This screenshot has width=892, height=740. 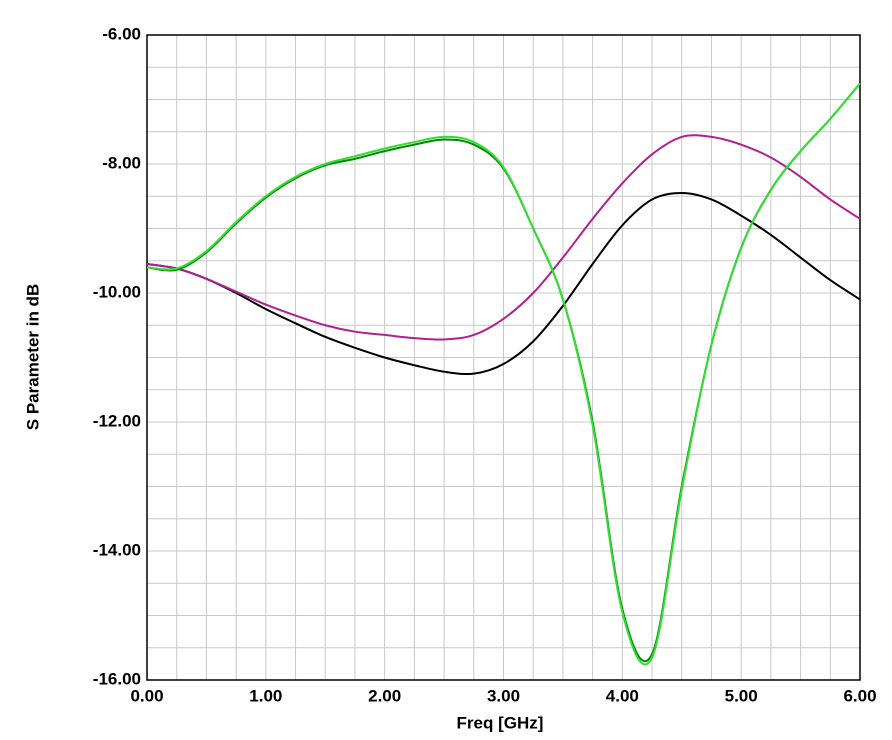 What do you see at coordinates (500, 722) in the screenshot?
I see `x-axis-title: Freq [GHz]` at bounding box center [500, 722].